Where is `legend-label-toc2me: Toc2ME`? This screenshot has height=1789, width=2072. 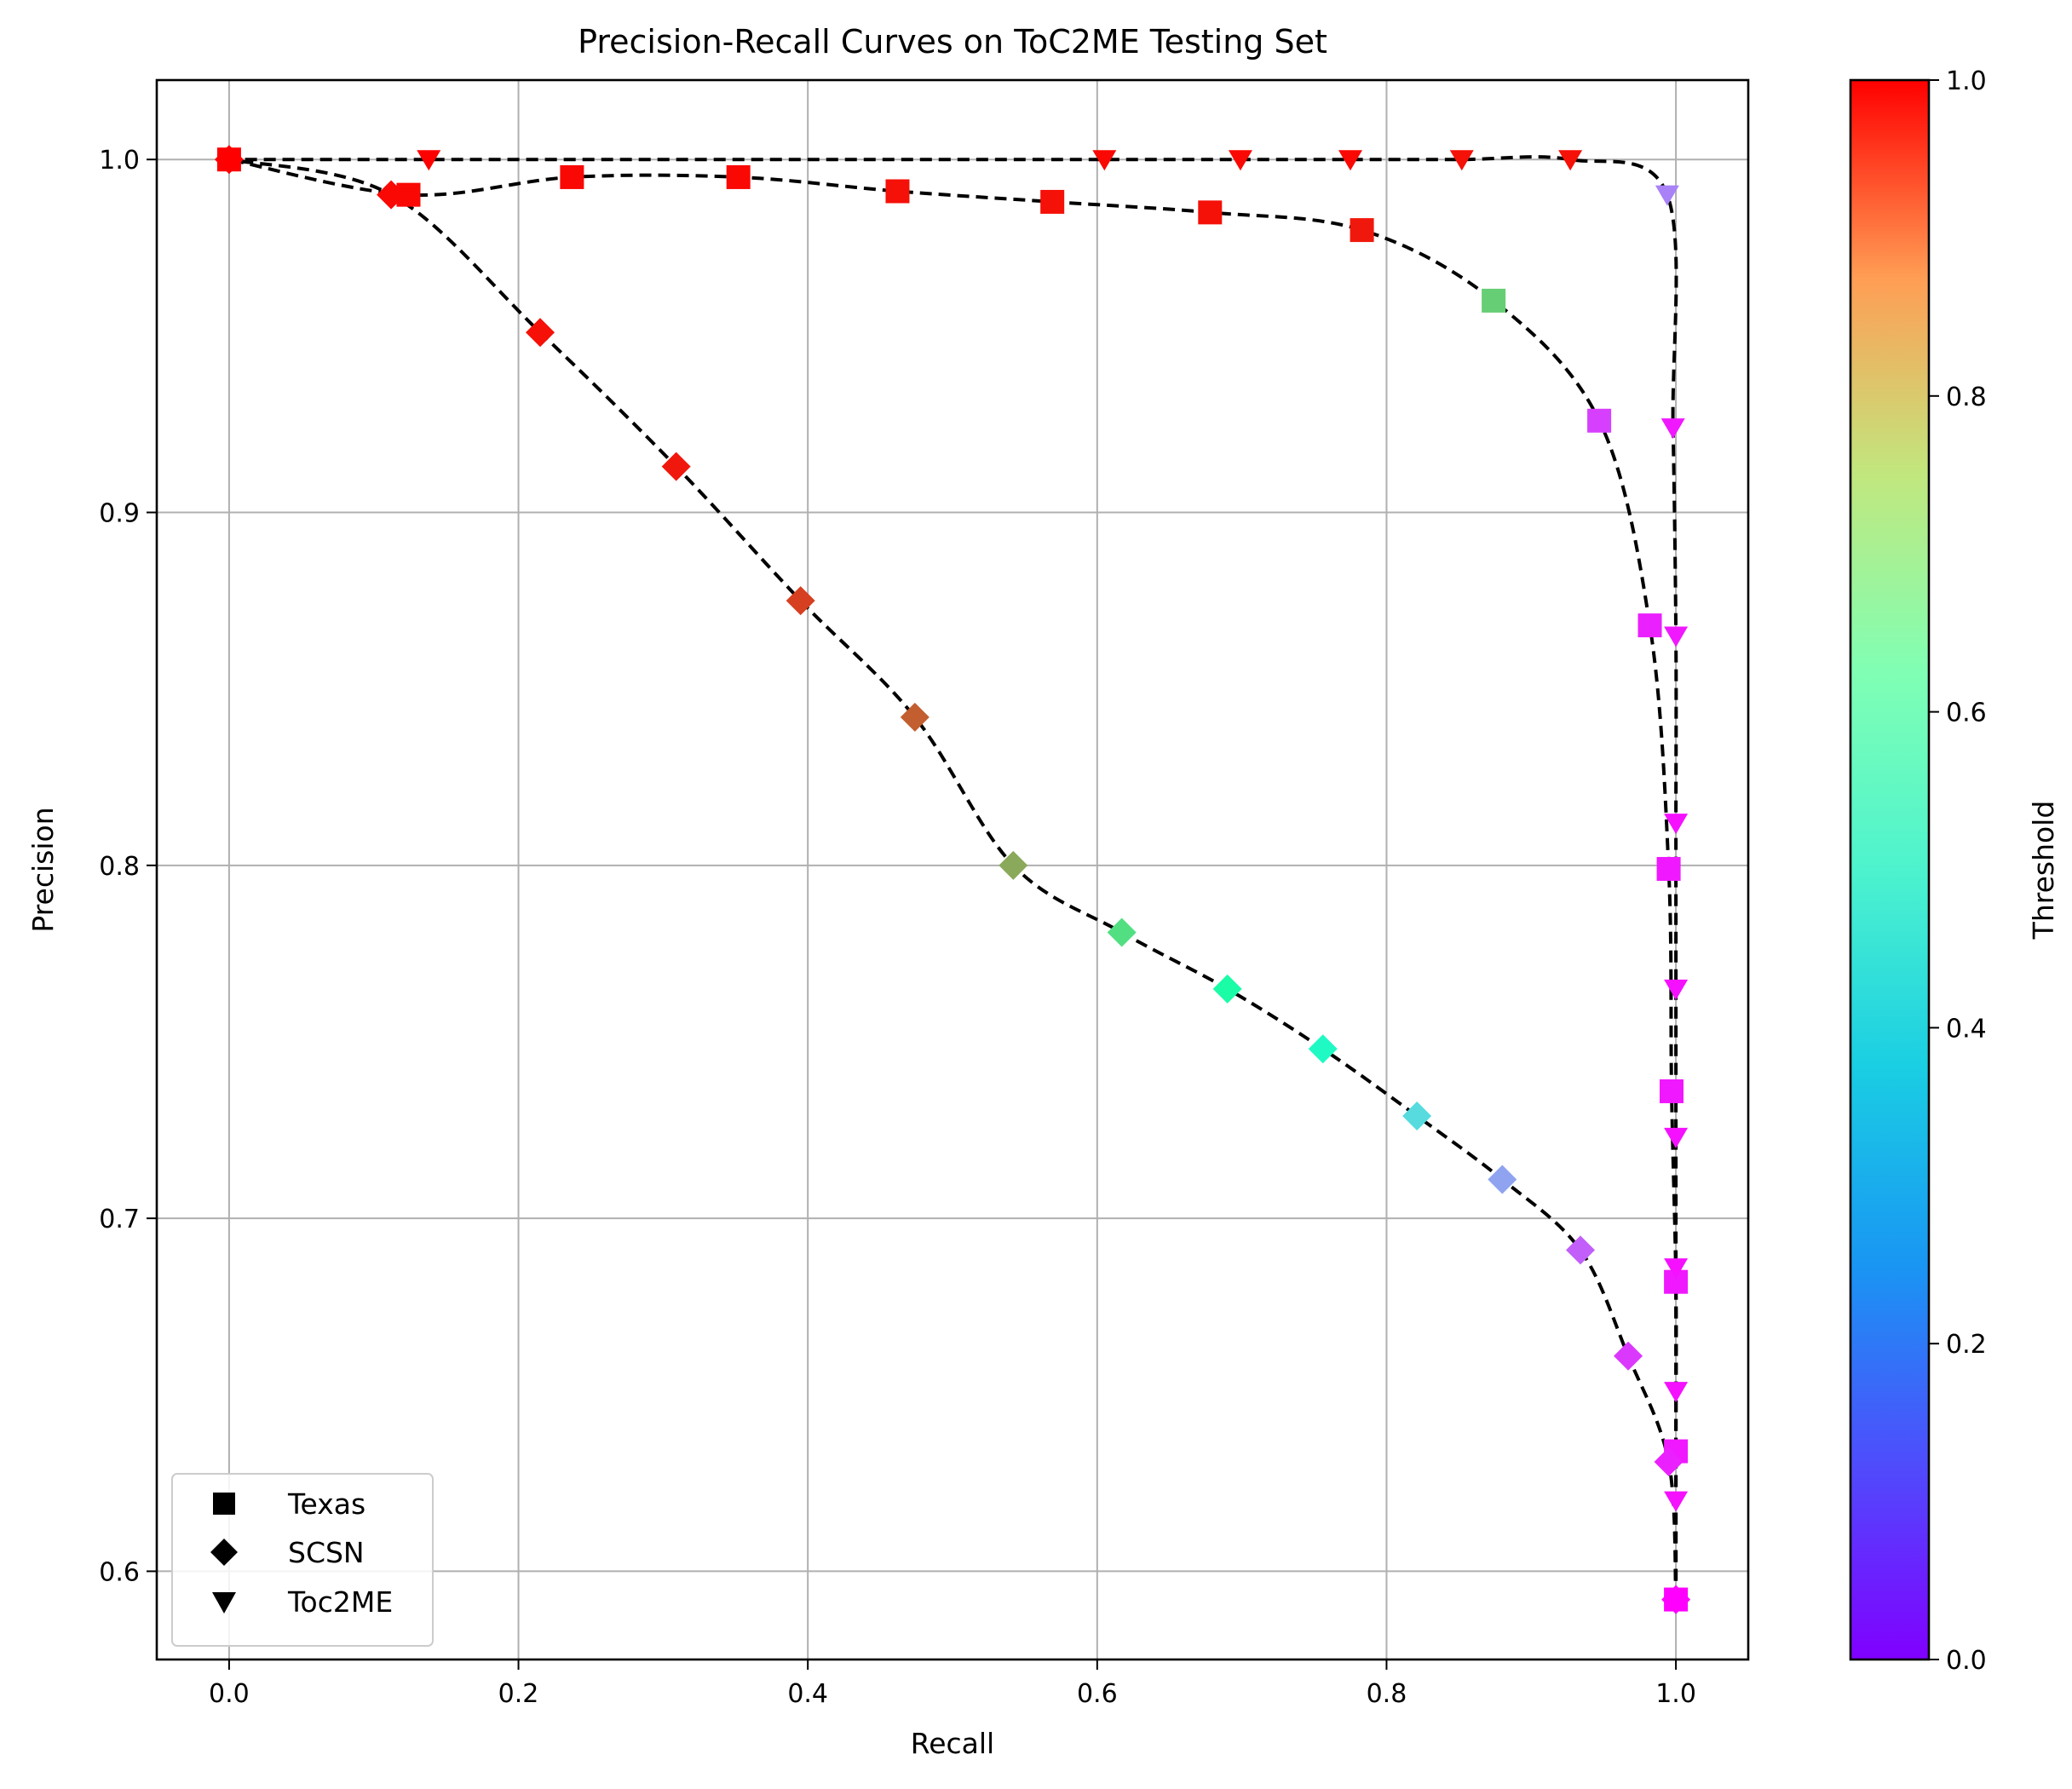
legend-label-toc2me: Toc2ME is located at coordinates (340, 1602).